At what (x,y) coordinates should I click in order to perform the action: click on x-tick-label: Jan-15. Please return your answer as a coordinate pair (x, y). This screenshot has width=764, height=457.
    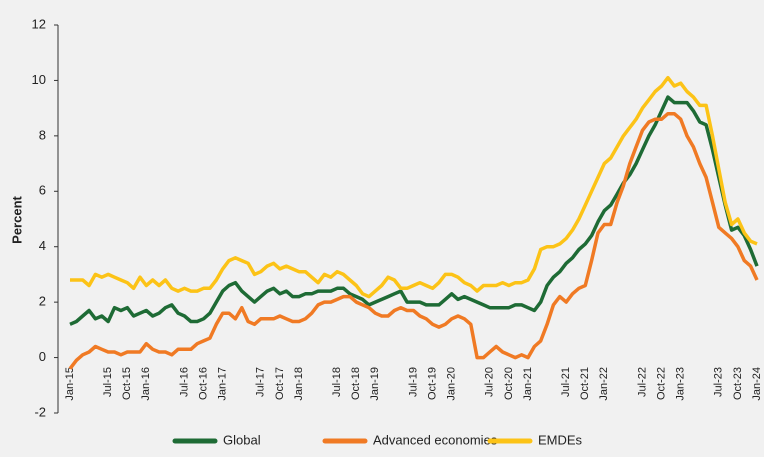
    Looking at the image, I should click on (70, 384).